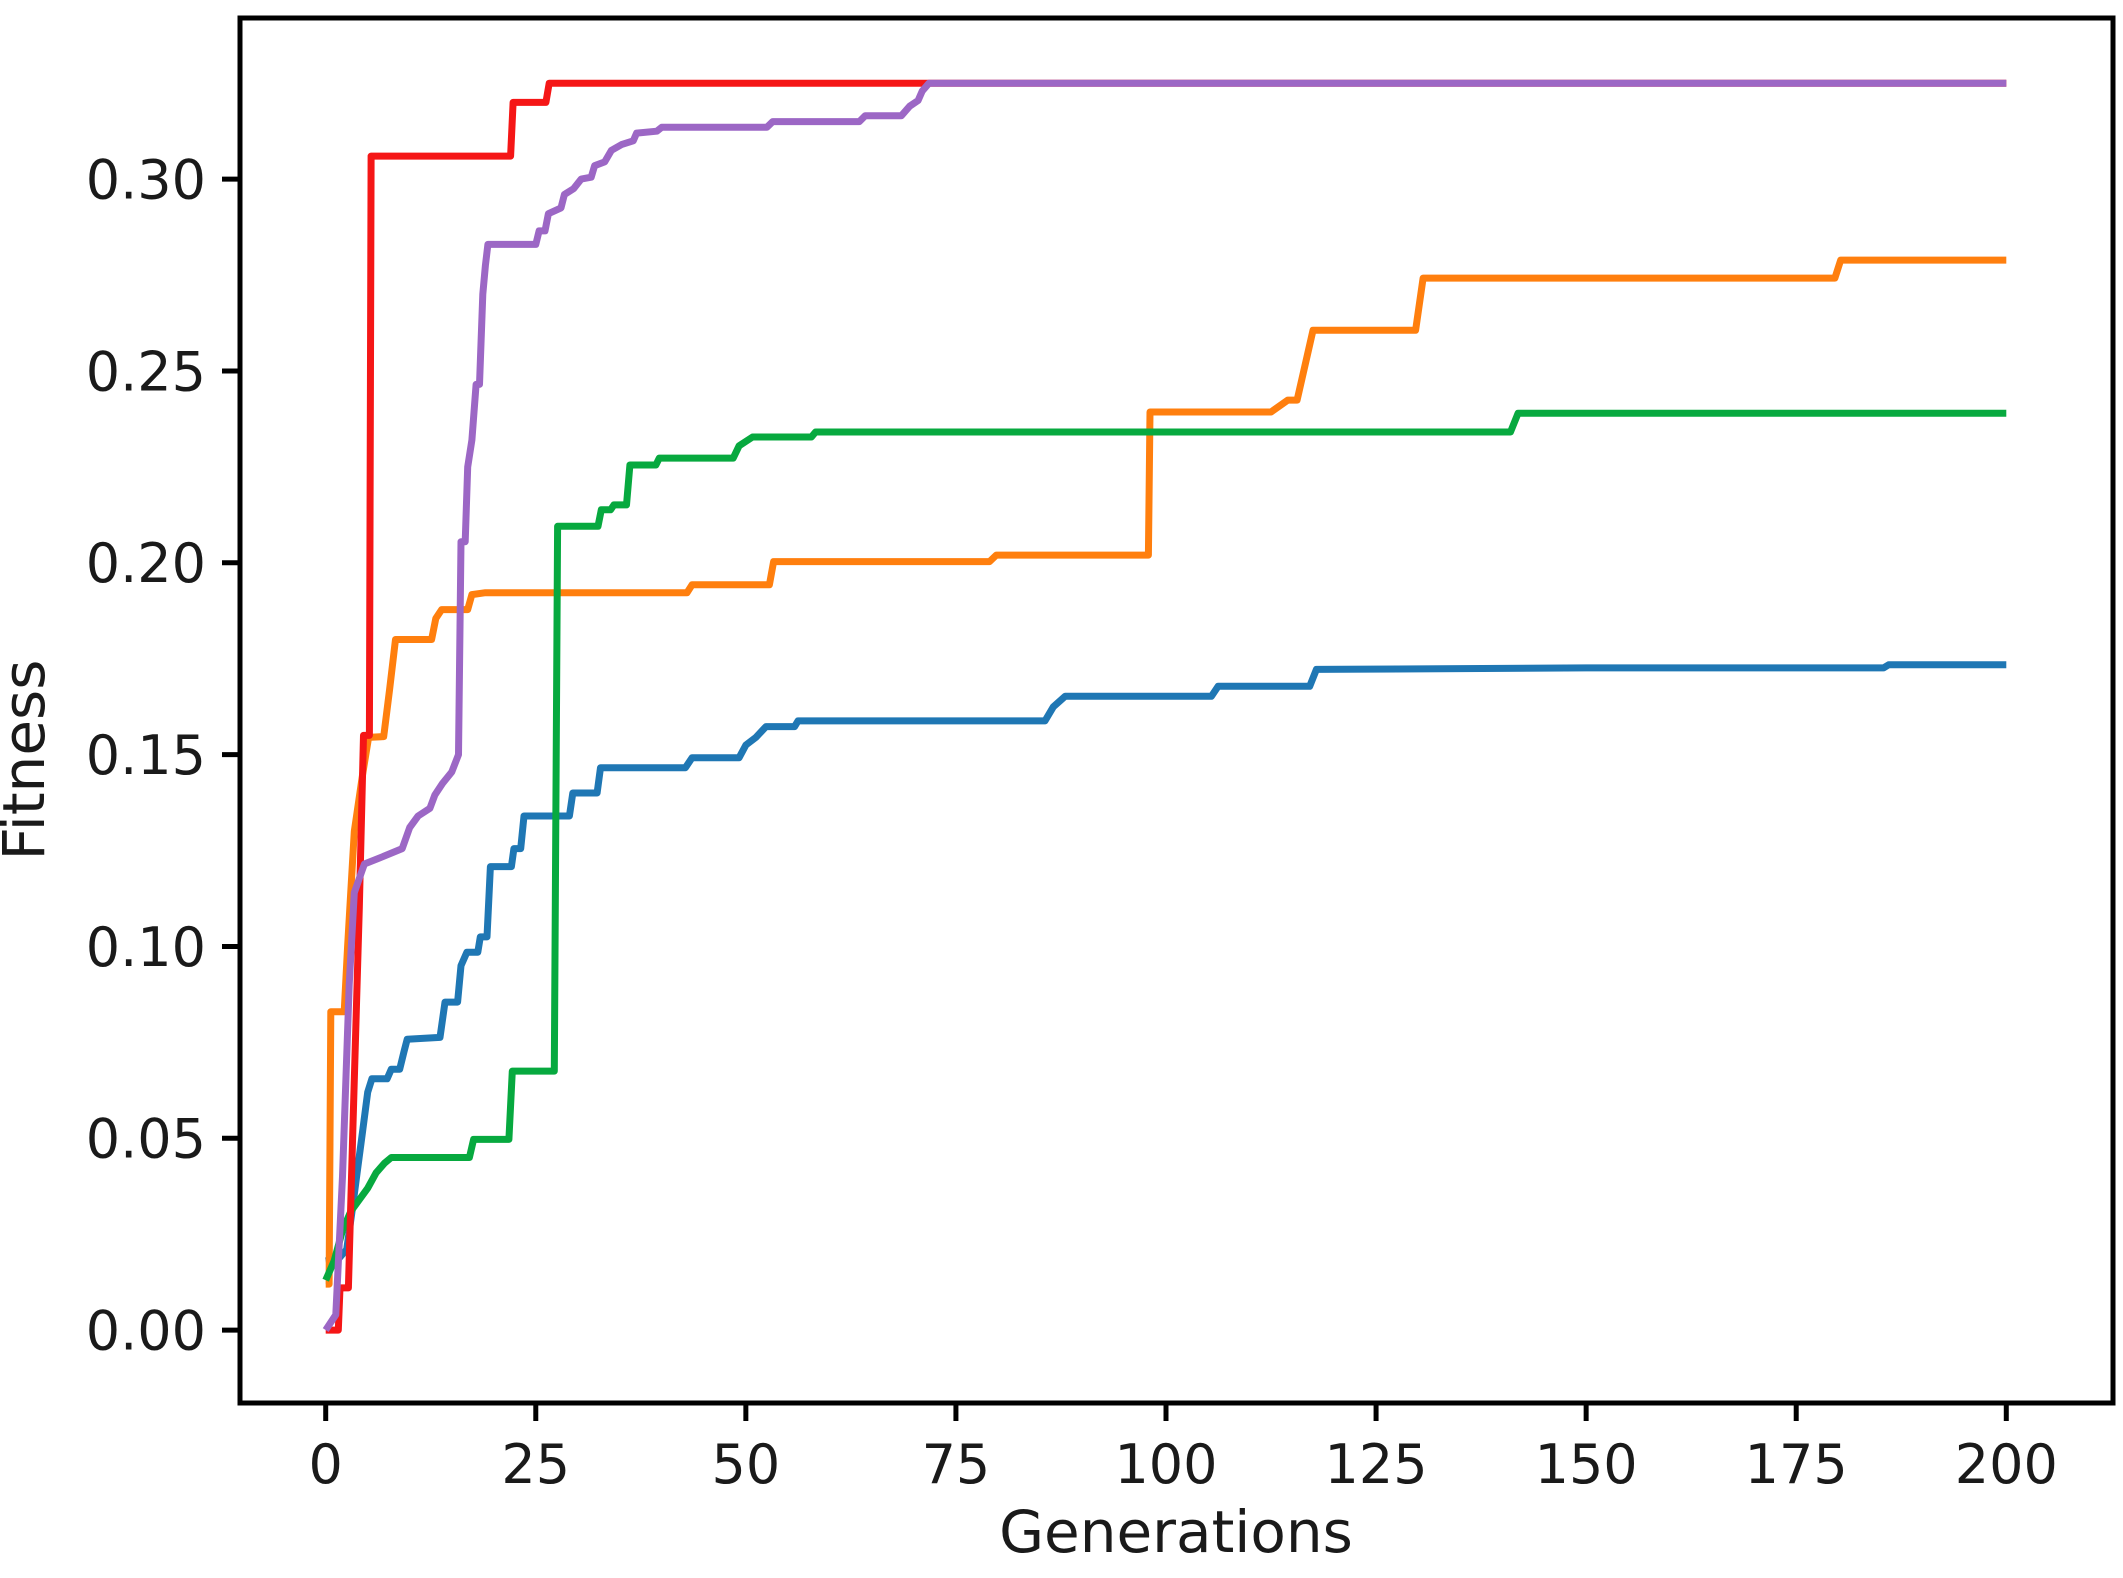 This screenshot has height=1578, width=2123. I want to click on x-tick-label: 25, so click(535, 1464).